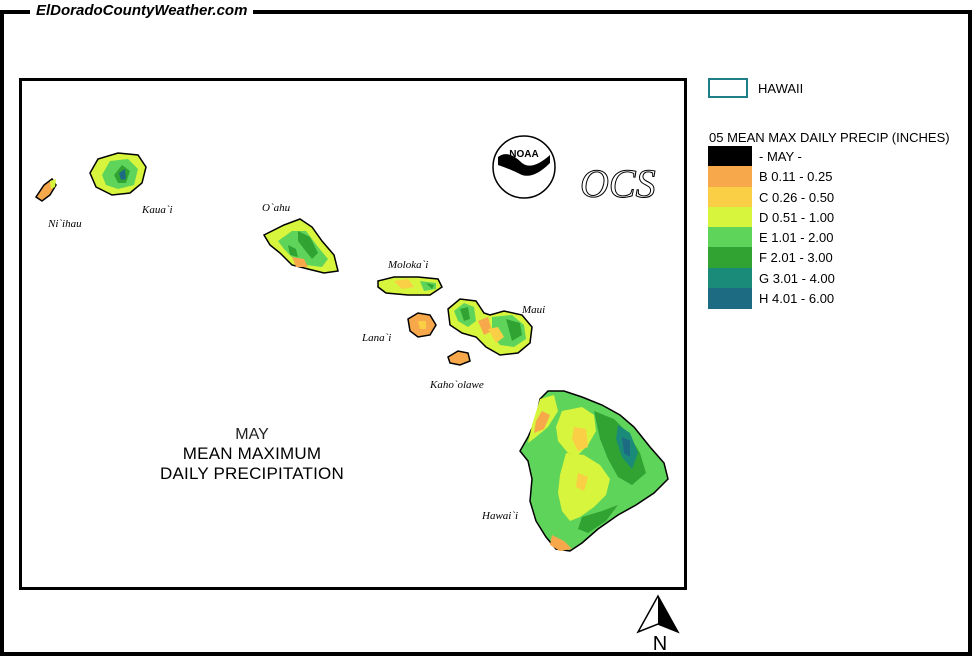  I want to click on label-oahu: O`ahu, so click(276, 208).